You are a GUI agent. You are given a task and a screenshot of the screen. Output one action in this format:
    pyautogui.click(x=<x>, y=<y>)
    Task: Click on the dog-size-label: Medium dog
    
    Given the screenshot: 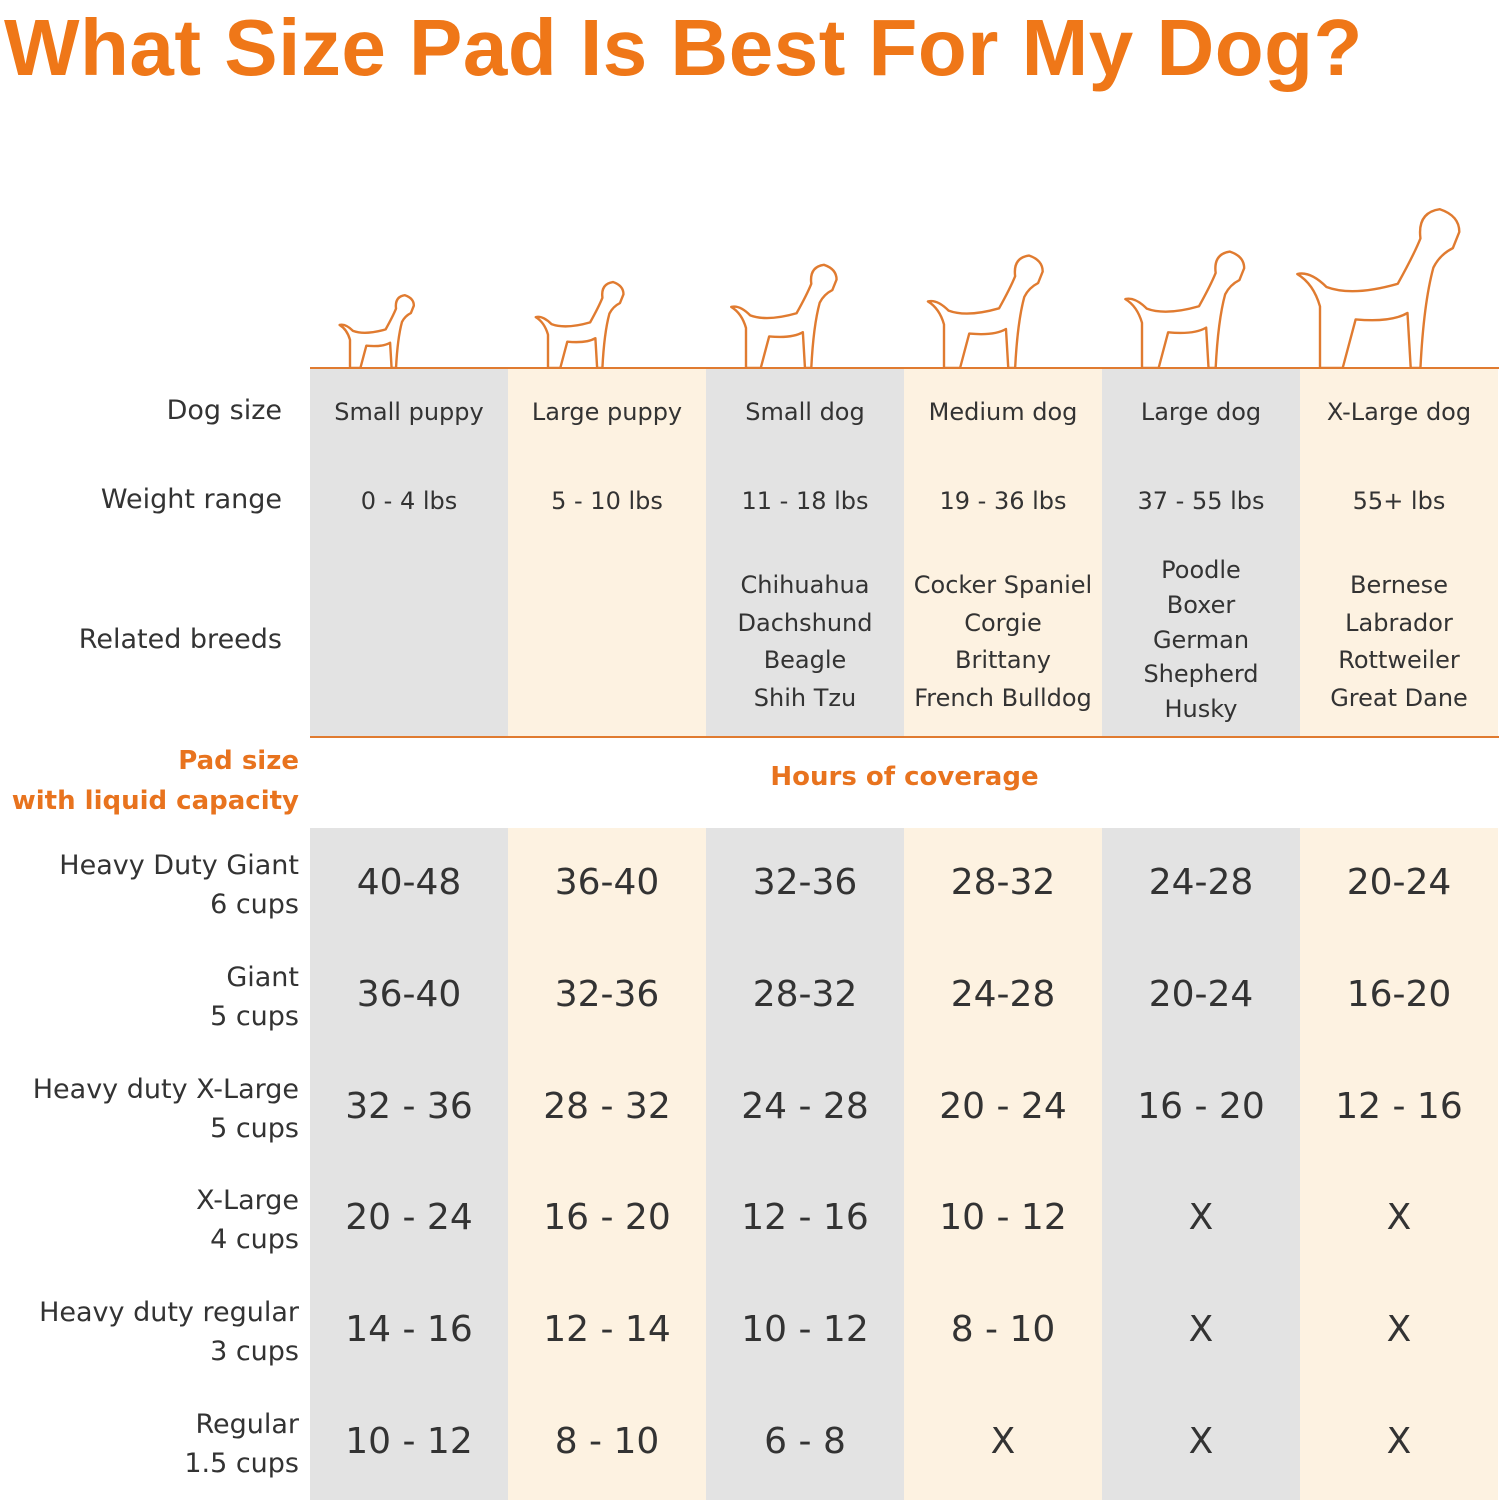 What is the action you would take?
    pyautogui.click(x=1003, y=412)
    